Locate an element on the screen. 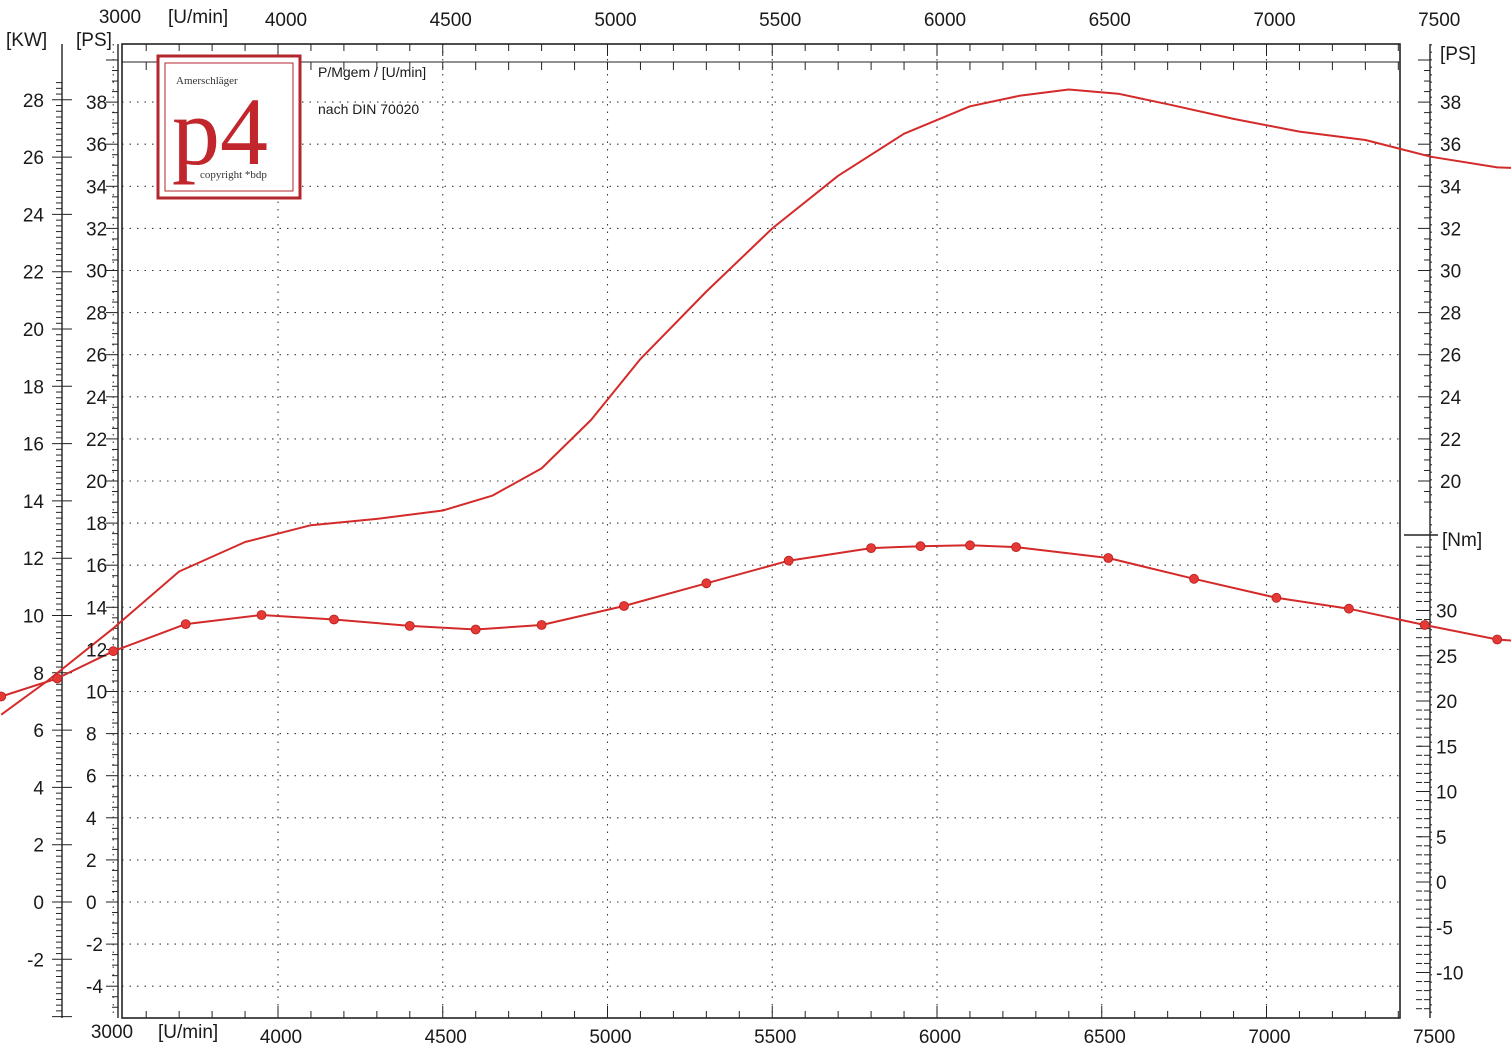 This screenshot has height=1060, width=1511. x-unit-label-top: [U/min] is located at coordinates (198, 17).